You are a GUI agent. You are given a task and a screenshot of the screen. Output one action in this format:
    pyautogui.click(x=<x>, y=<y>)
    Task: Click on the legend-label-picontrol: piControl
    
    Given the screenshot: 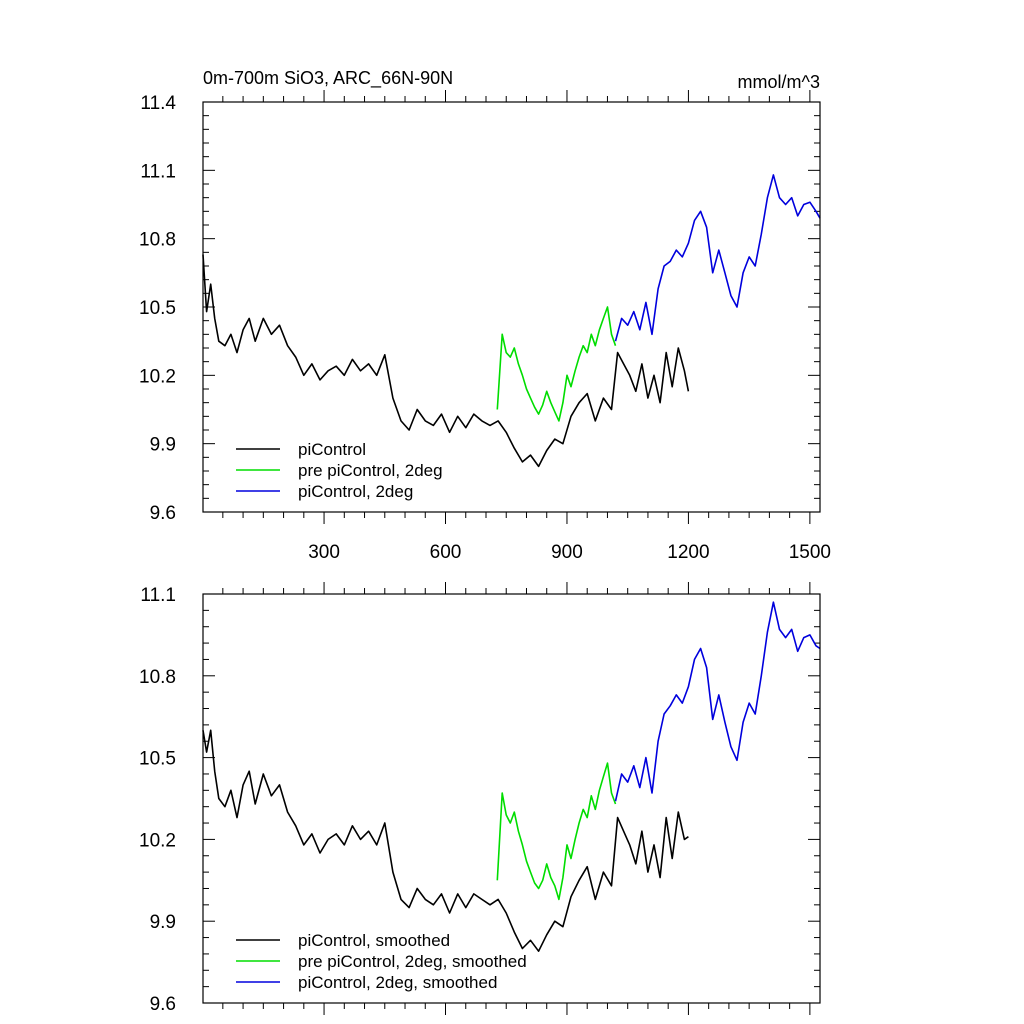 What is the action you would take?
    pyautogui.click(x=332, y=449)
    